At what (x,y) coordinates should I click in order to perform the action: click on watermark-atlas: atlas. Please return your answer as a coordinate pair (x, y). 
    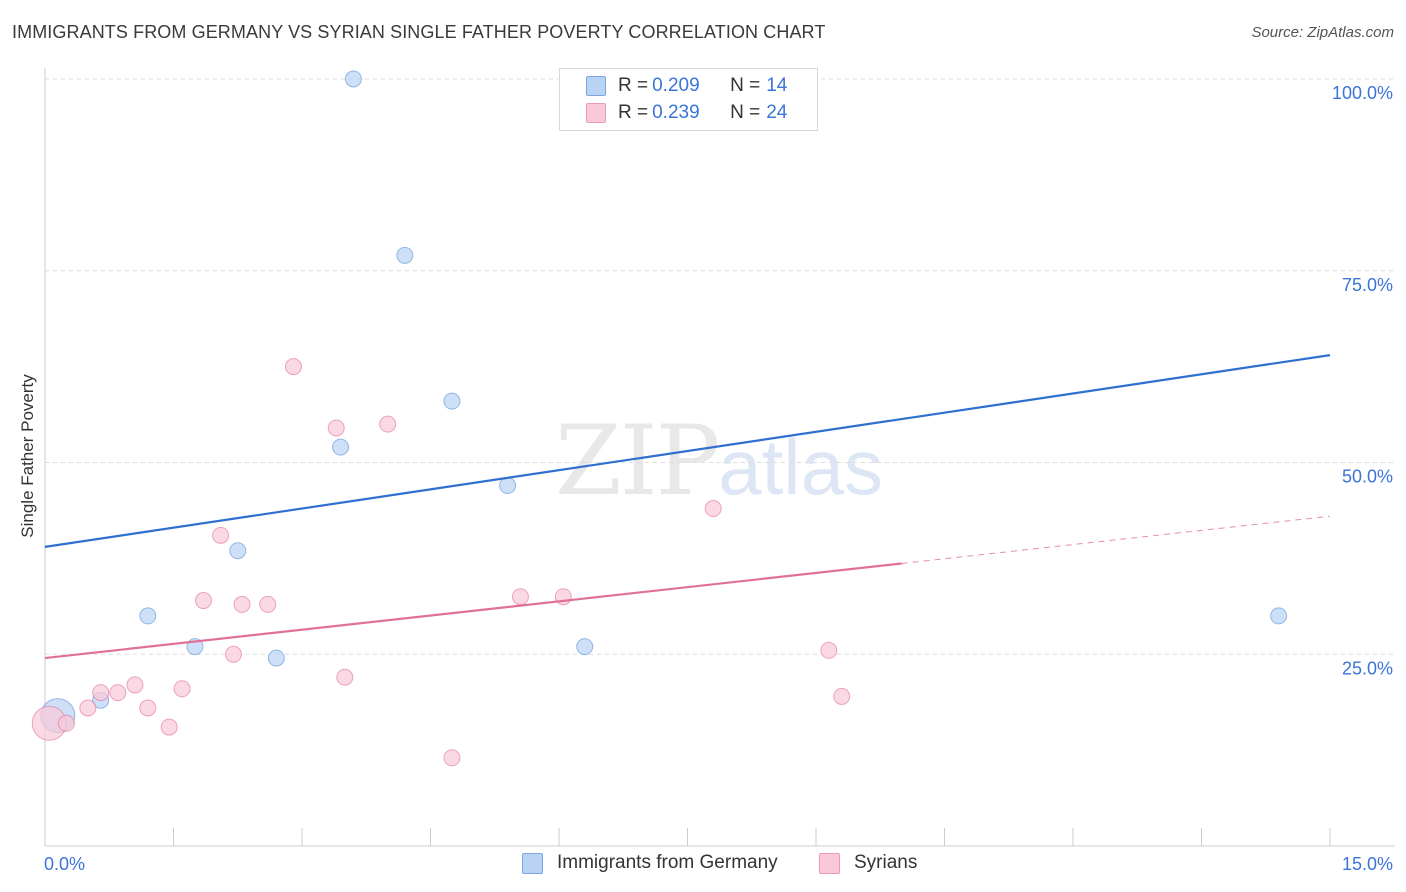
    Looking at the image, I should click on (800, 467).